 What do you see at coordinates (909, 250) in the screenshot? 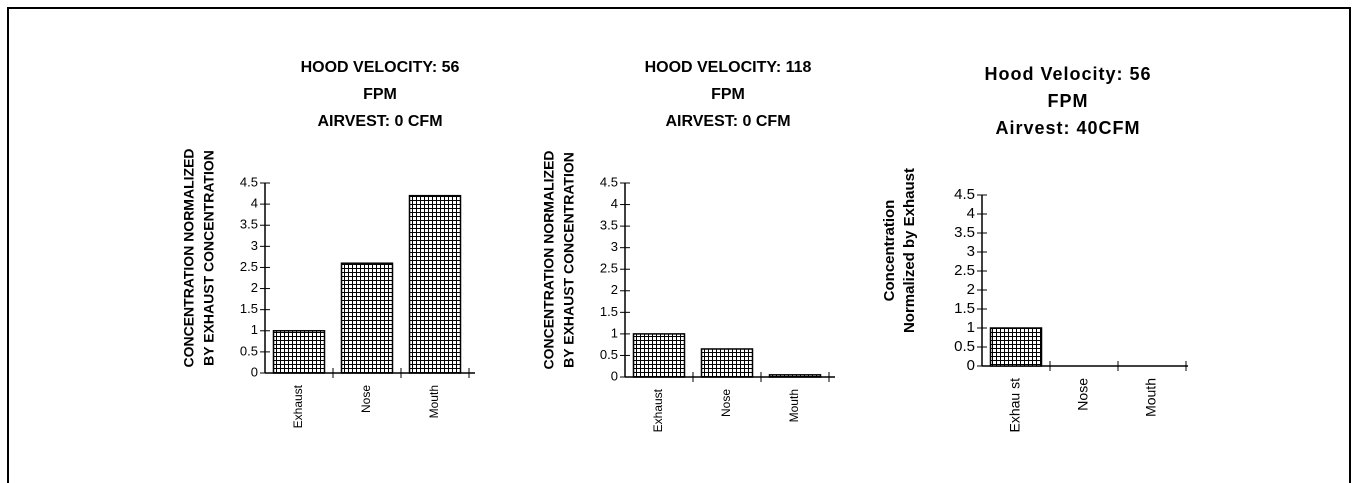
I see `y-axis-label: Normalized by Exhaust` at bounding box center [909, 250].